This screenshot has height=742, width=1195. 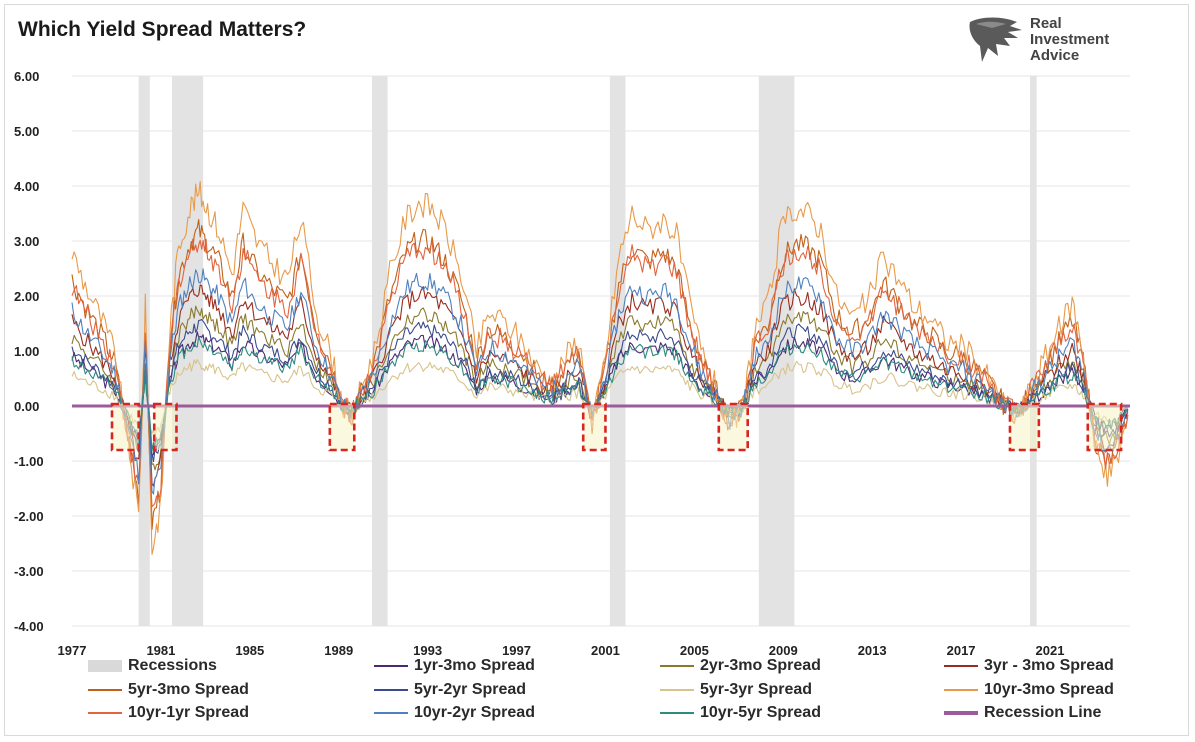 What do you see at coordinates (26, 186) in the screenshot?
I see `y-tick-label: 4.00` at bounding box center [26, 186].